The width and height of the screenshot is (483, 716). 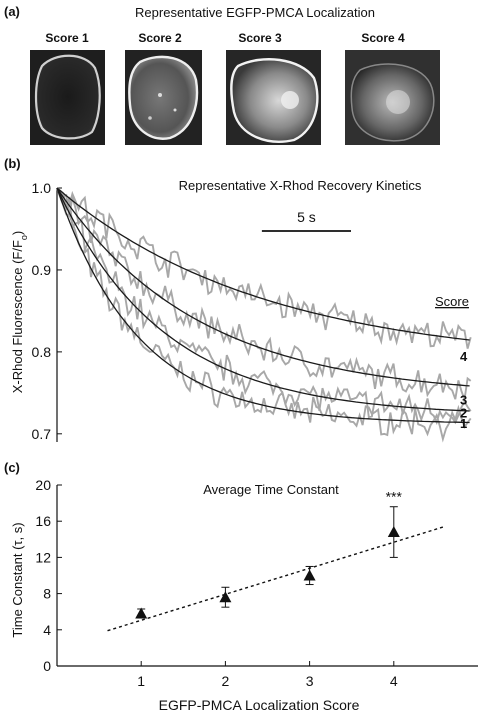 What do you see at coordinates (276, 578) in the screenshot?
I see `panel-c-linear-fit` at bounding box center [276, 578].